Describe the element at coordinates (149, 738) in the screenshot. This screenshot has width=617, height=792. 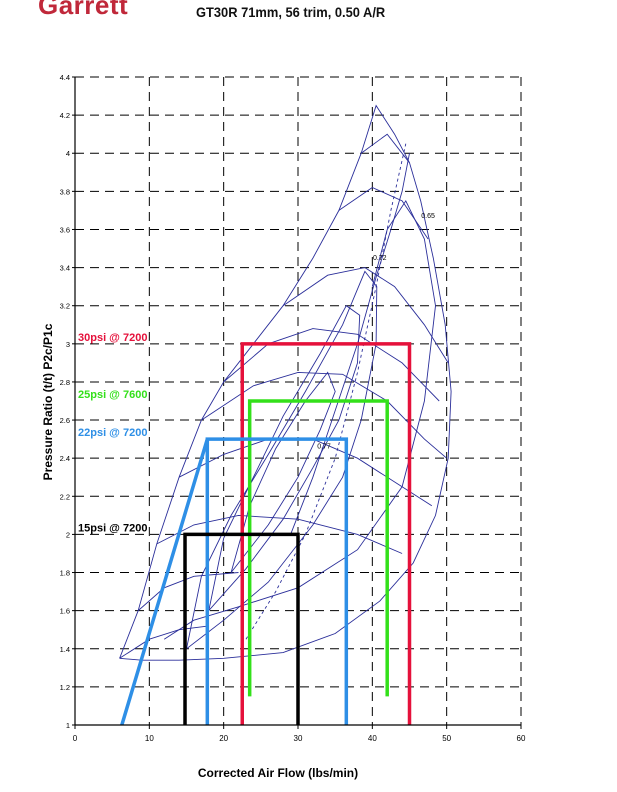
I see `x-tick-label: 10` at that location.